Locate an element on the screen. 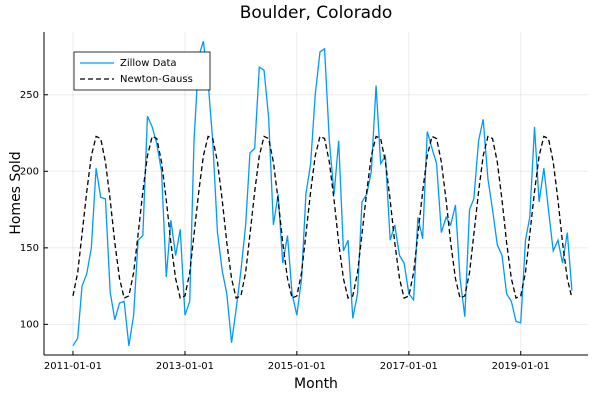 The width and height of the screenshot is (600, 400). x-axis-label: Month is located at coordinates (316, 384).